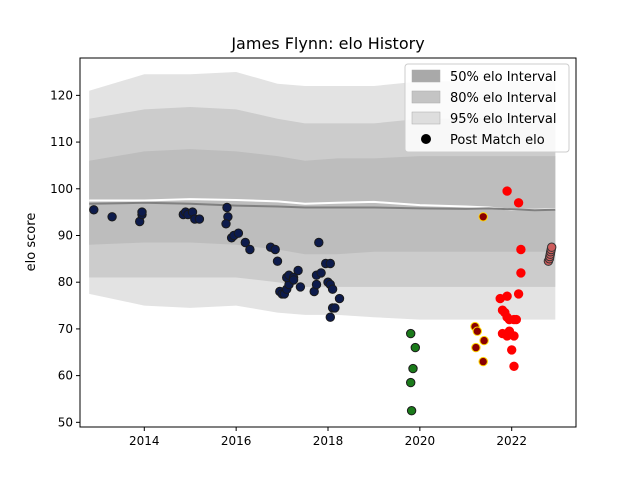 This screenshot has height=480, width=640. What do you see at coordinates (503, 119) in the screenshot?
I see `legend-label: 95% elo Interval` at bounding box center [503, 119].